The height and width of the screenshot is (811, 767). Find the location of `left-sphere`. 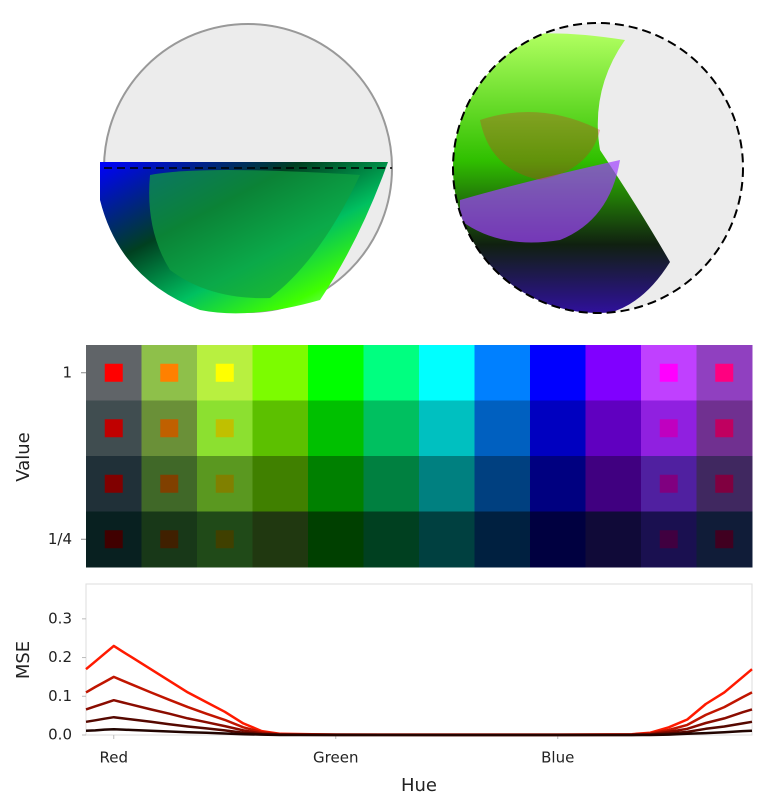

left-sphere is located at coordinates (246, 168).